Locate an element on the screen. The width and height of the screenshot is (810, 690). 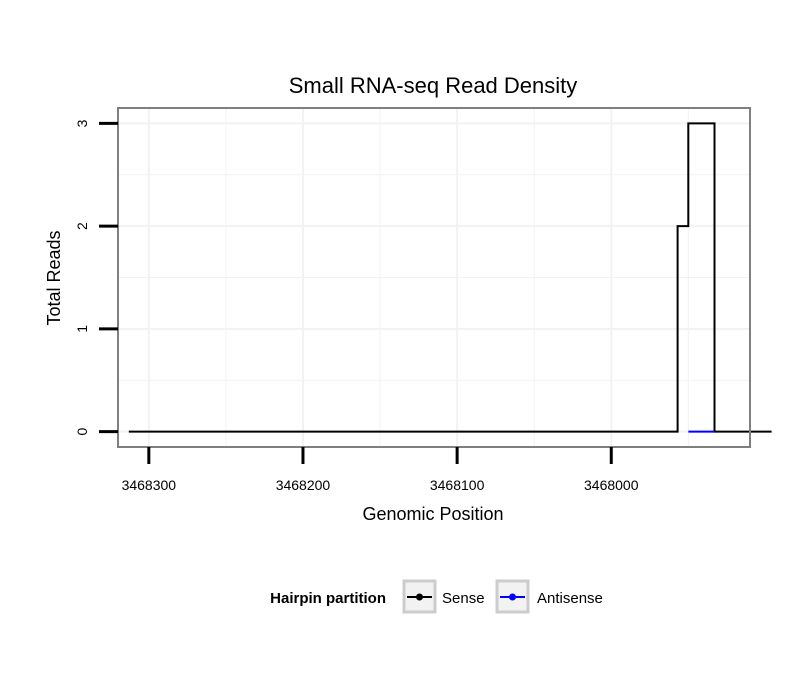
y-axis-title: Total Reads is located at coordinates (54, 277).